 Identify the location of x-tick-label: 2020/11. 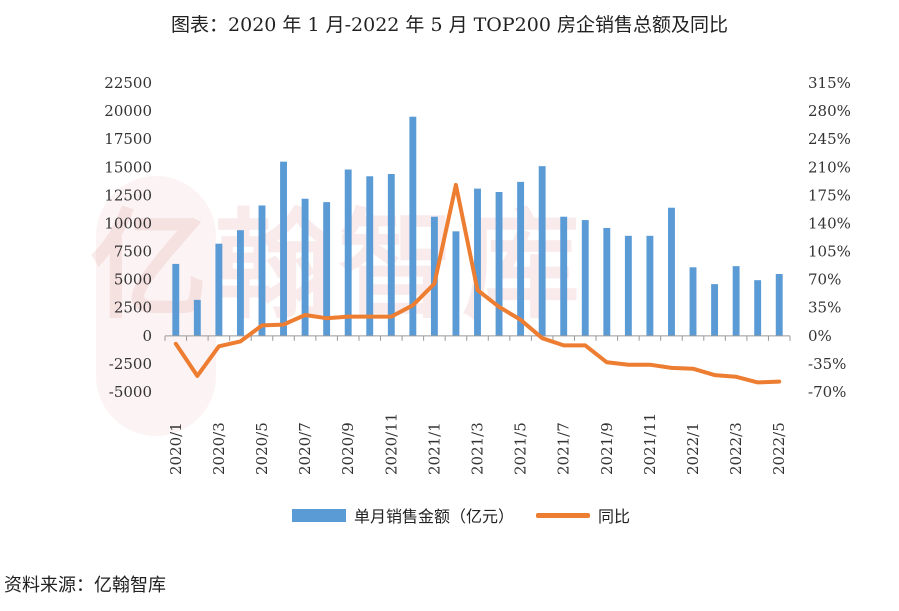
(391, 444).